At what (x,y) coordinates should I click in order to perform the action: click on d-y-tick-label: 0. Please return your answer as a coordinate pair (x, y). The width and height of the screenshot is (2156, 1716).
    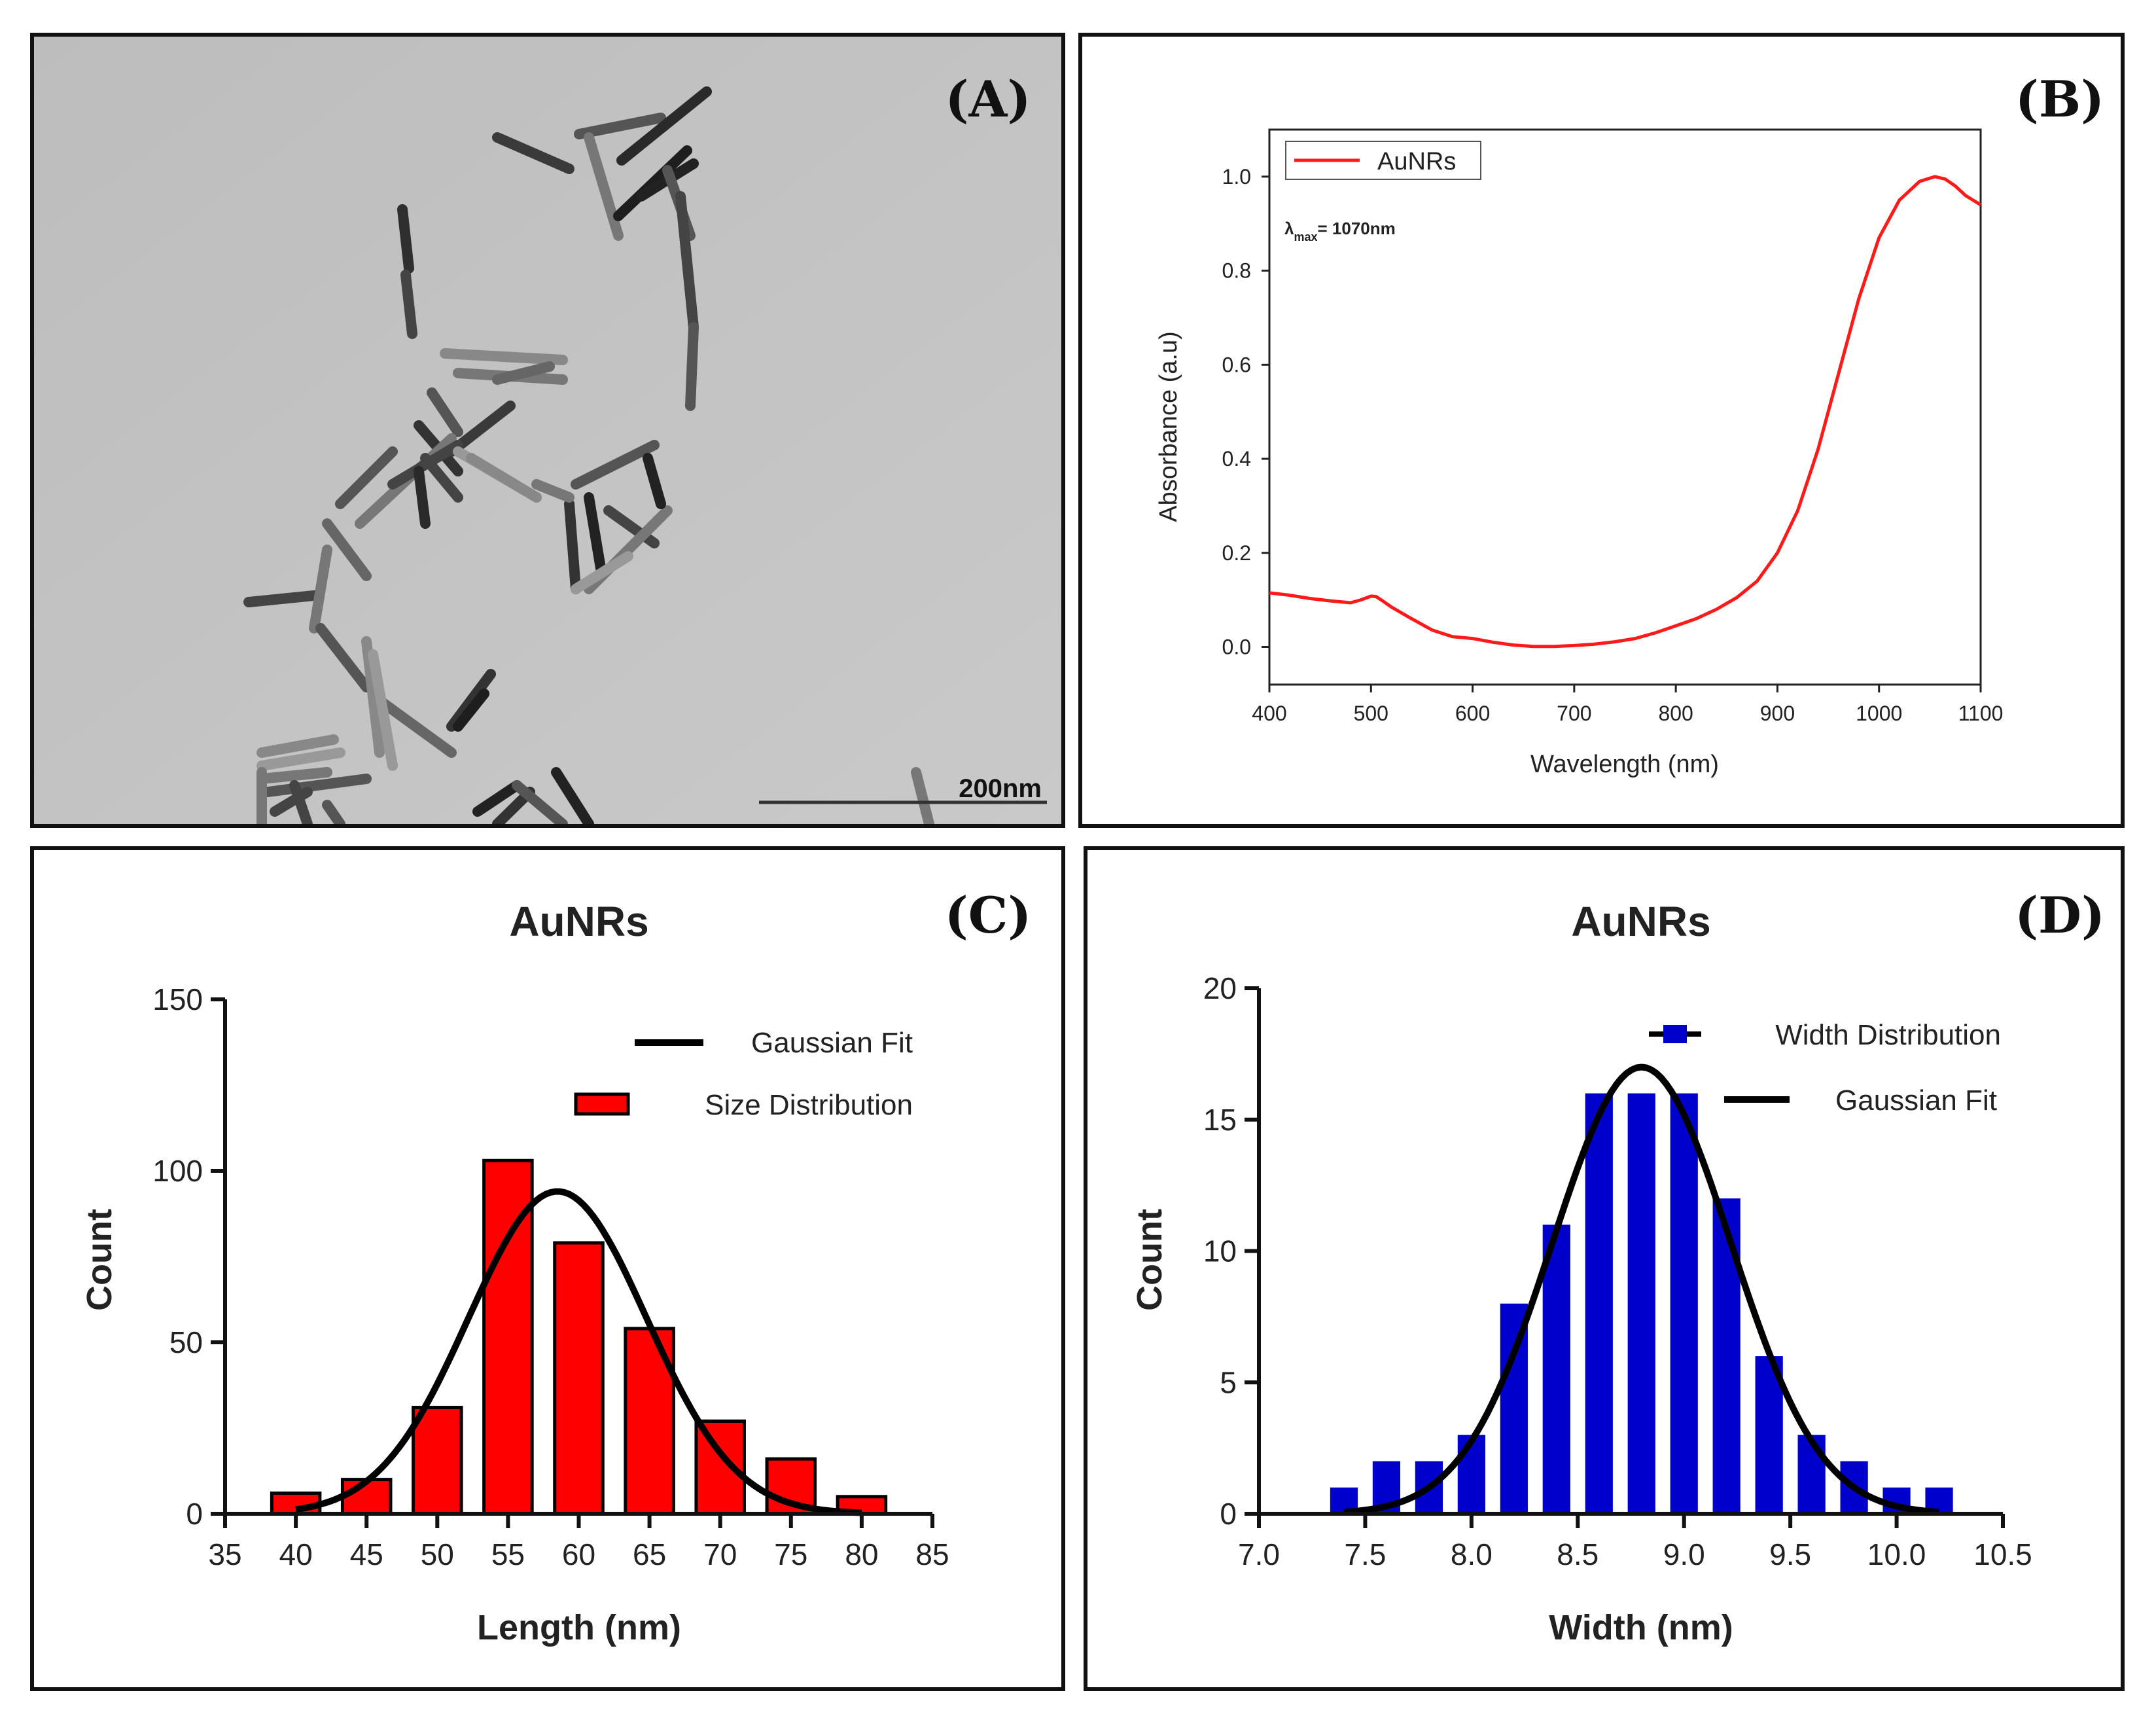
    Looking at the image, I should click on (1228, 1514).